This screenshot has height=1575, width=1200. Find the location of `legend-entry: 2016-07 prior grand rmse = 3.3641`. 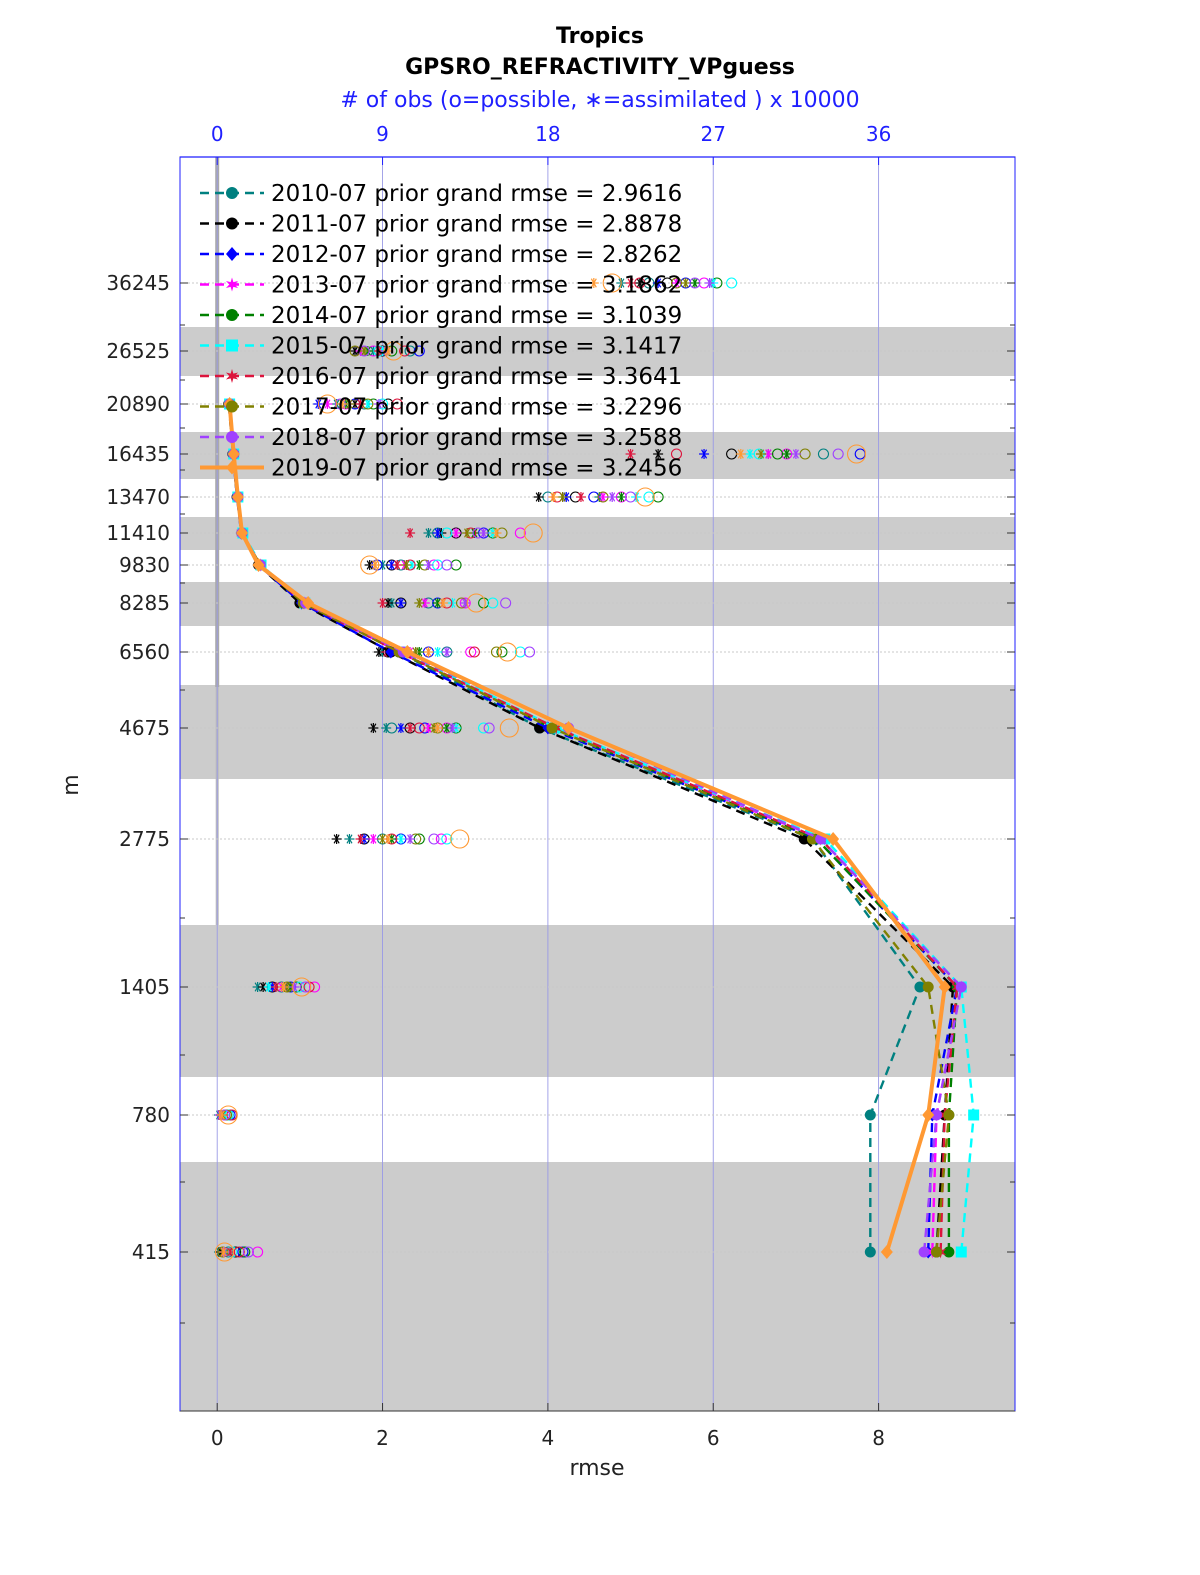

legend-entry: 2016-07 prior grand rmse = 3.3641 is located at coordinates (441, 377).